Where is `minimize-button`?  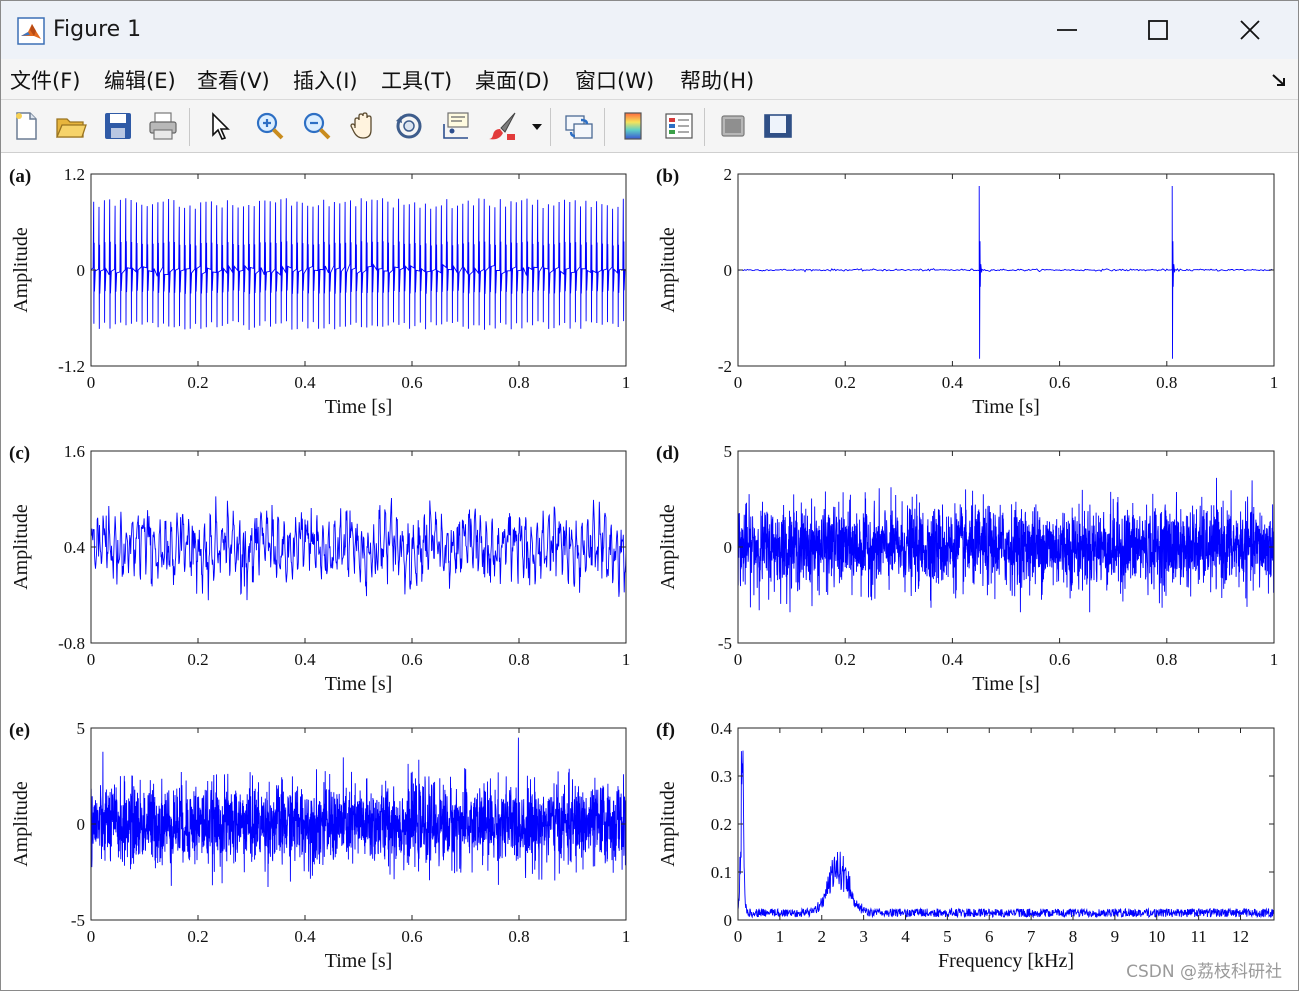 minimize-button is located at coordinates (1067, 30).